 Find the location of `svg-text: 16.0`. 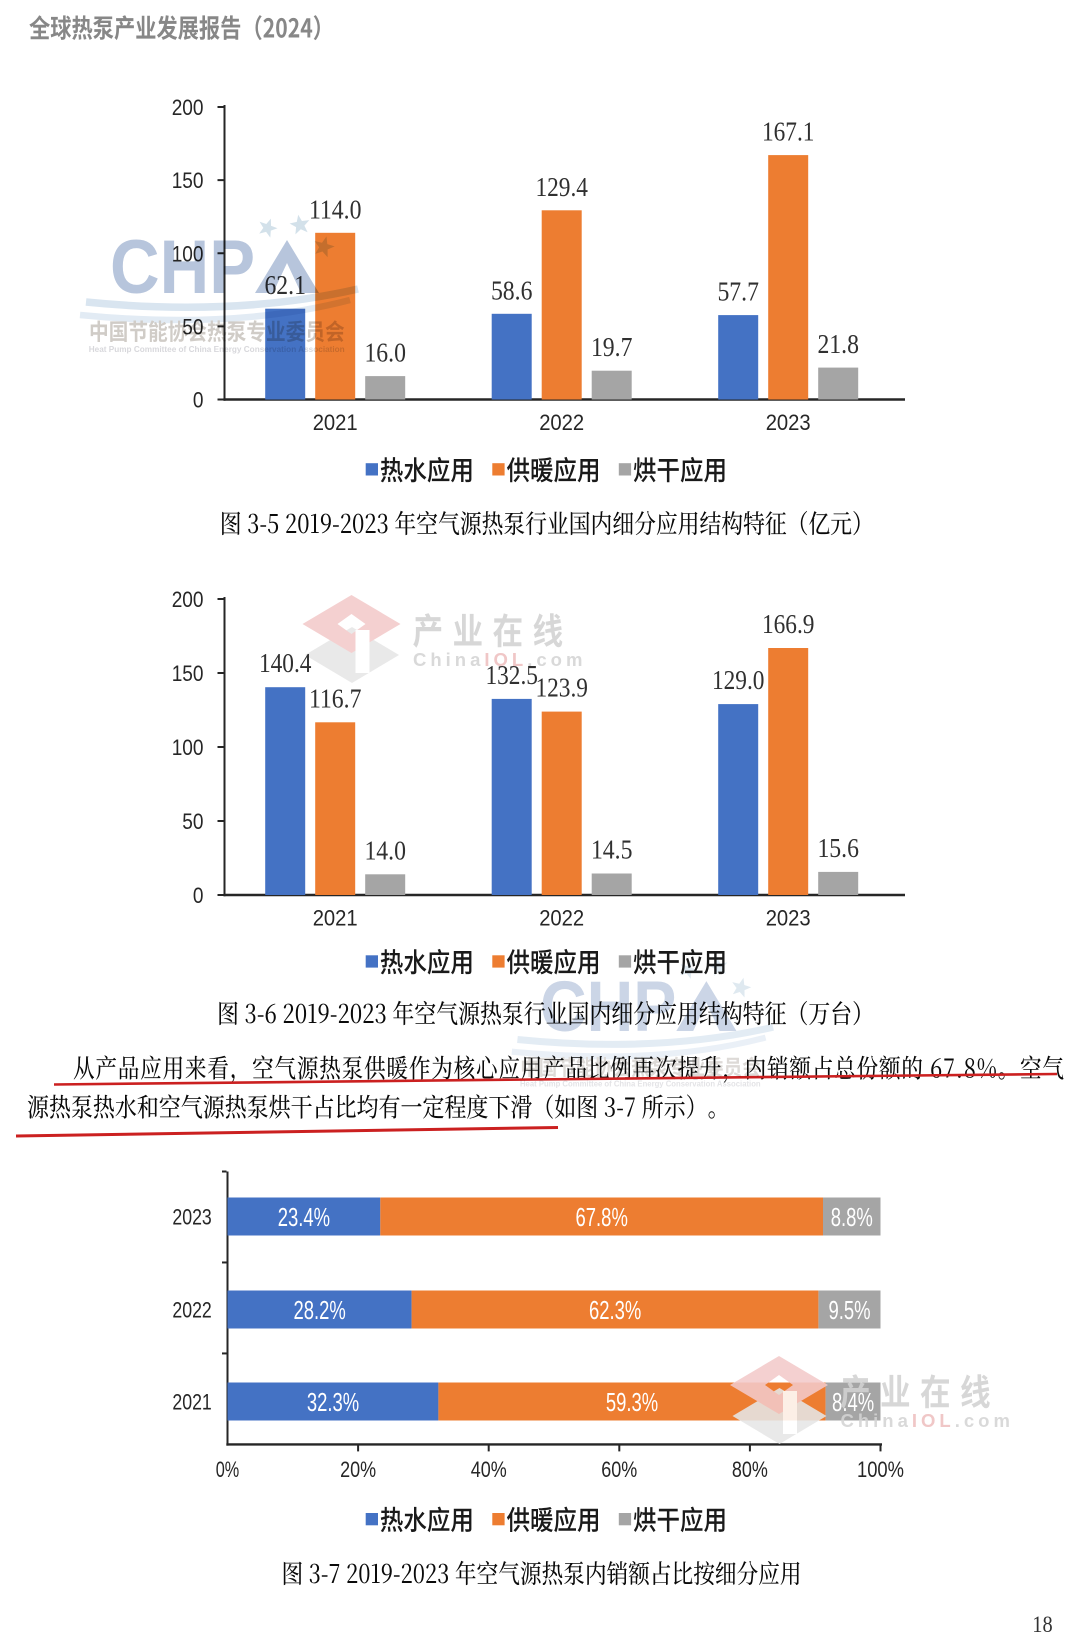

svg-text: 16.0 is located at coordinates (385, 352).